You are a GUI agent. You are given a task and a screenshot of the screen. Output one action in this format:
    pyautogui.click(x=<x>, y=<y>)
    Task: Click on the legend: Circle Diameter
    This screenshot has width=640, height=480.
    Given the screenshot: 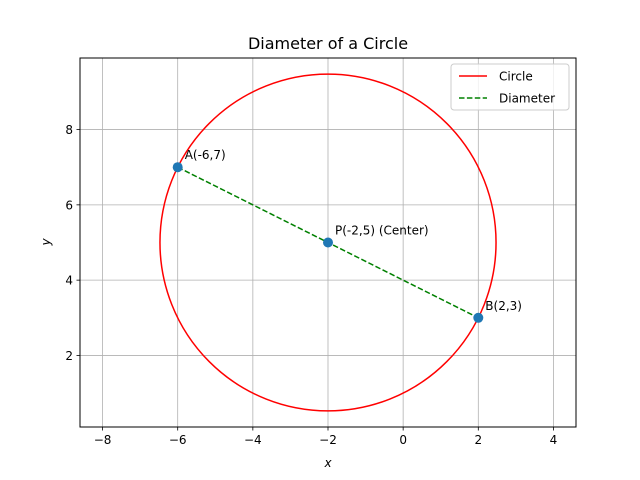 What is the action you would take?
    pyautogui.click(x=510, y=87)
    